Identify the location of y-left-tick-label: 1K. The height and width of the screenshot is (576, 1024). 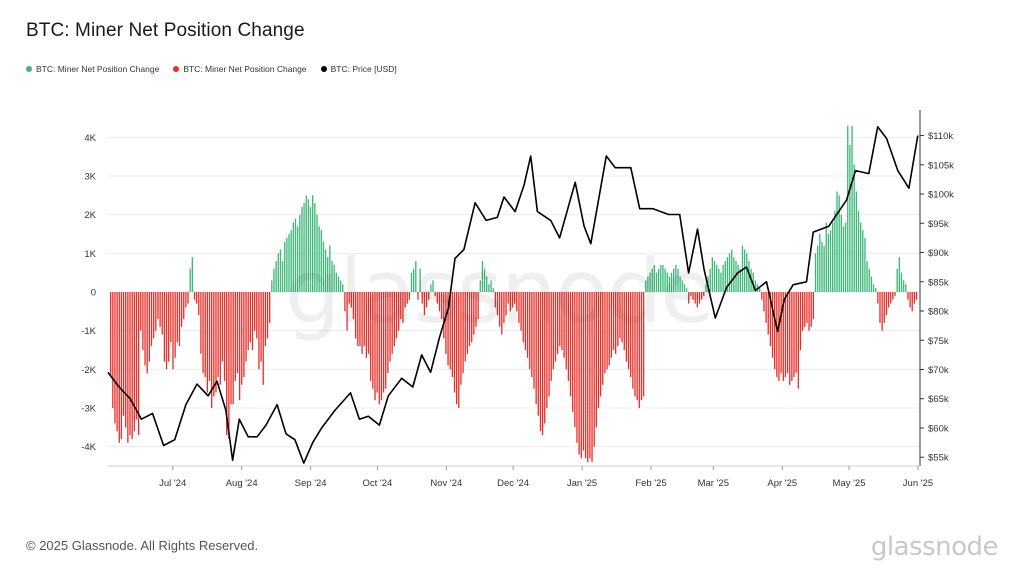
(90, 254).